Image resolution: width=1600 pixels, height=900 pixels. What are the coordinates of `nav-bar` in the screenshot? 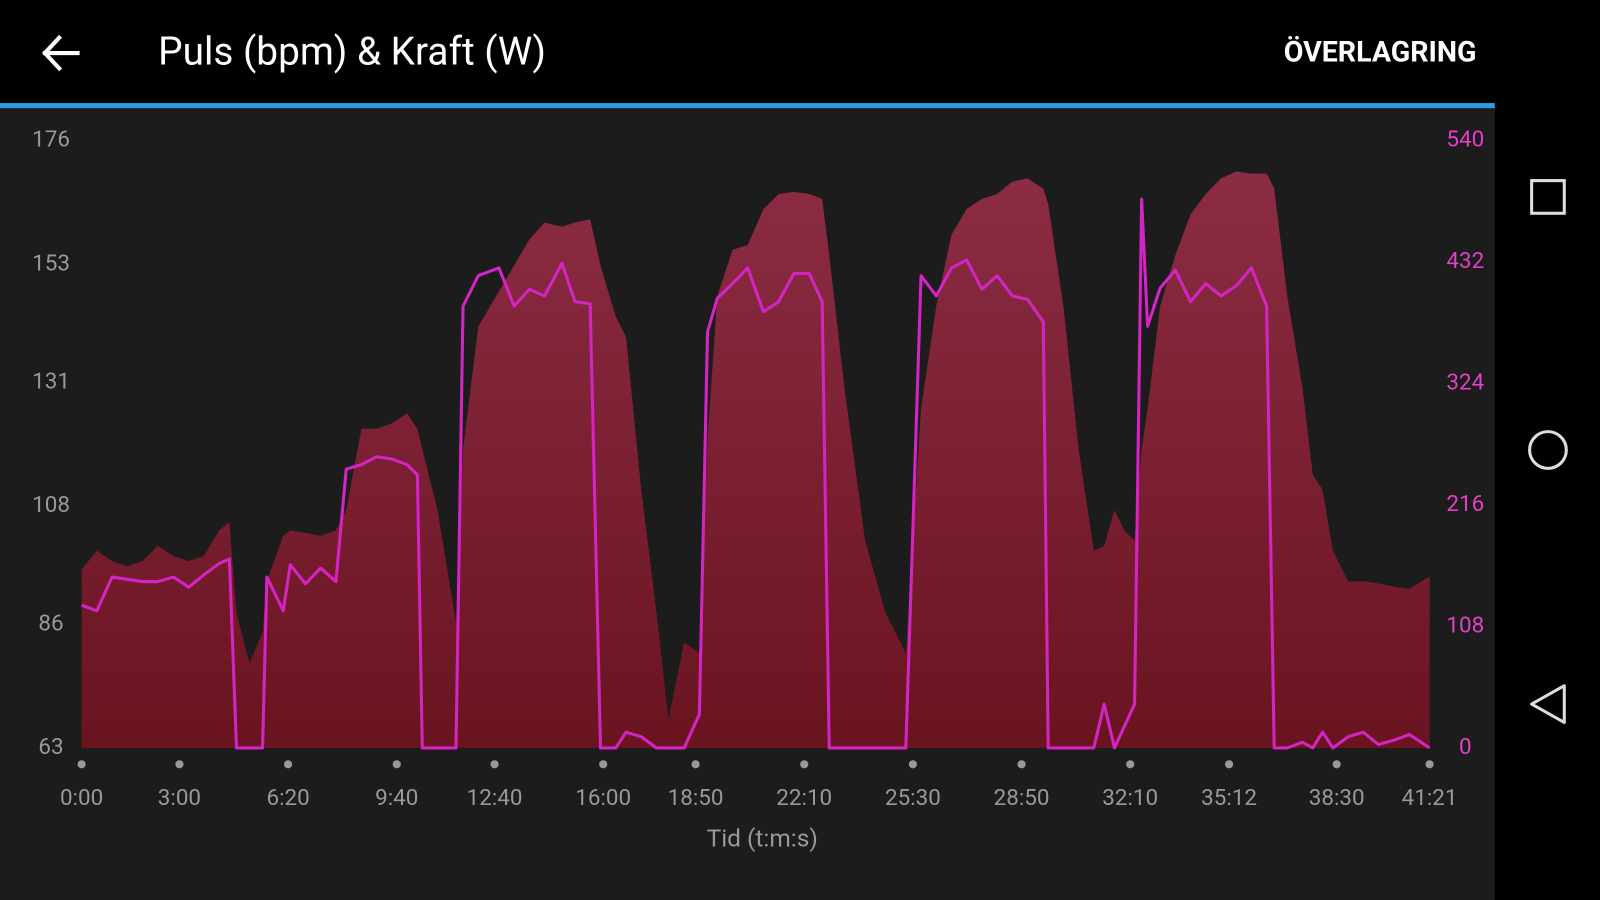 It's located at (1547, 450).